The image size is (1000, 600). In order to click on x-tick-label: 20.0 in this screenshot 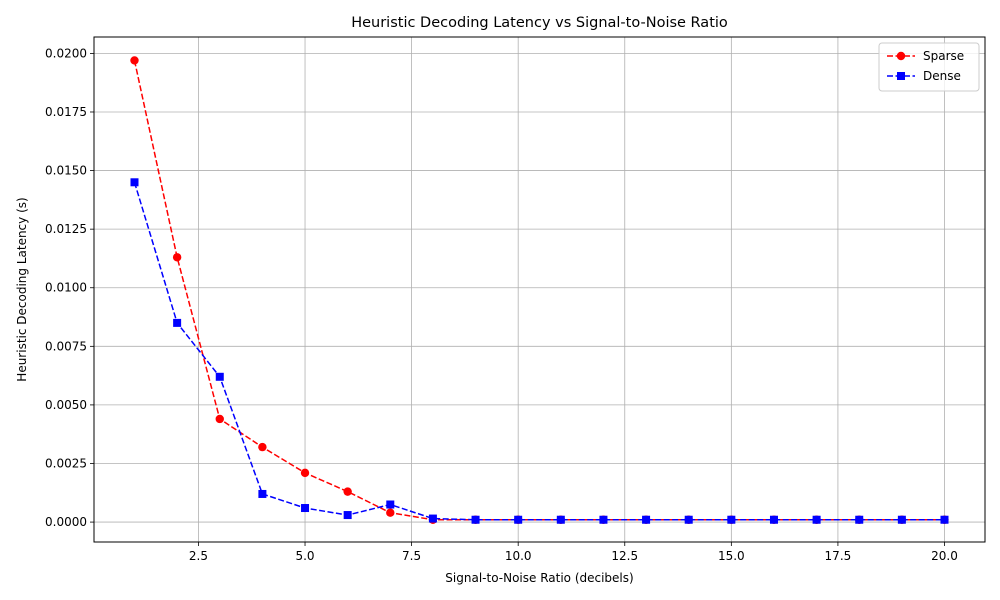, I will do `click(944, 556)`.